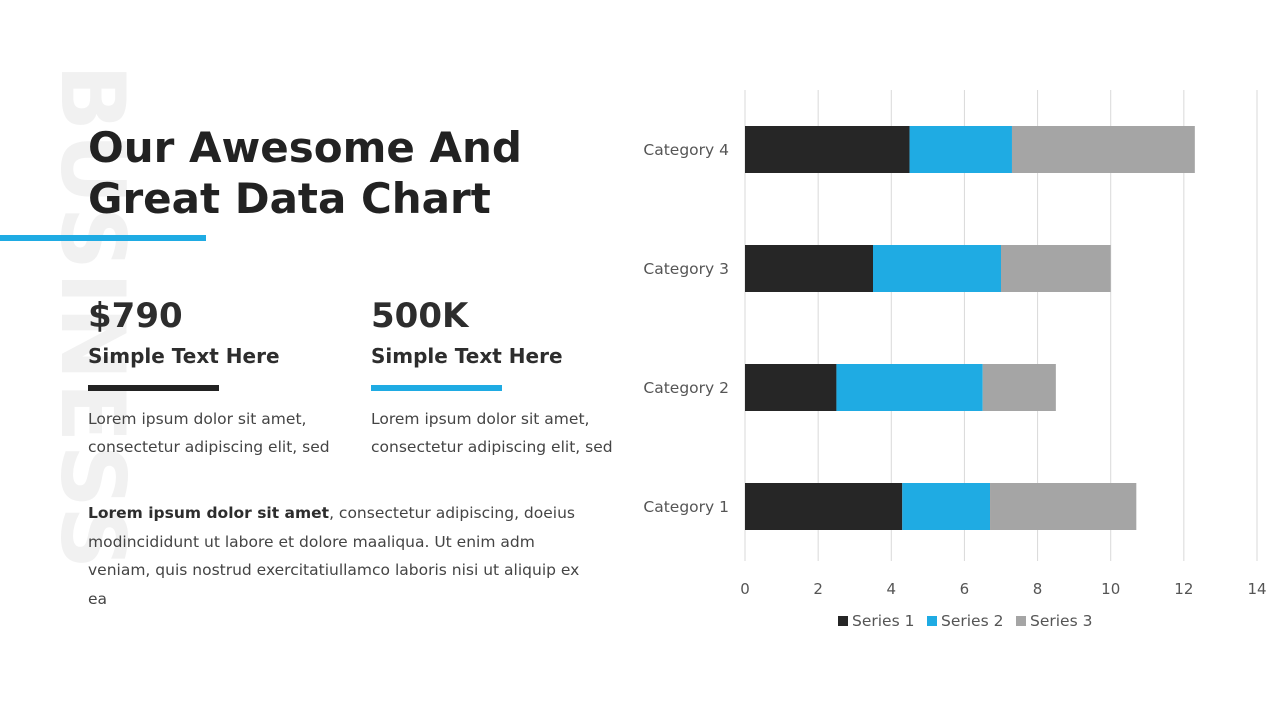 This screenshot has height=720, width=1280. I want to click on title-line-1: Our Awesome And, so click(305, 147).